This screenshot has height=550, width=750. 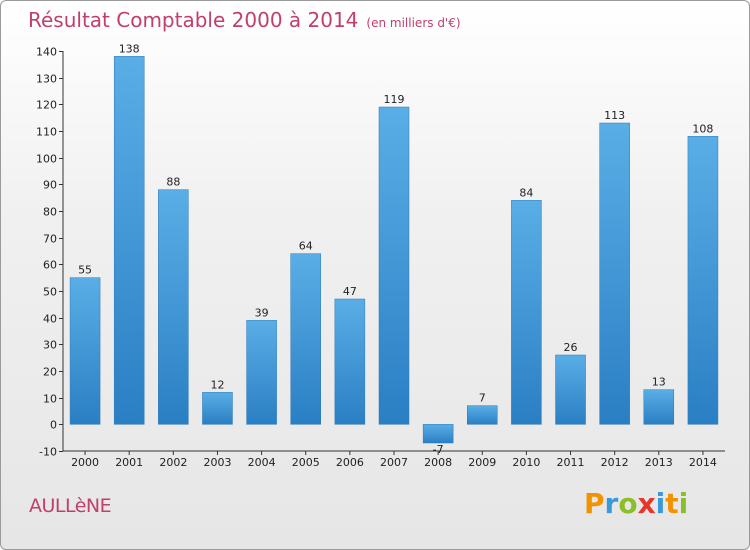 What do you see at coordinates (394, 265) in the screenshot?
I see `bar-2007` at bounding box center [394, 265].